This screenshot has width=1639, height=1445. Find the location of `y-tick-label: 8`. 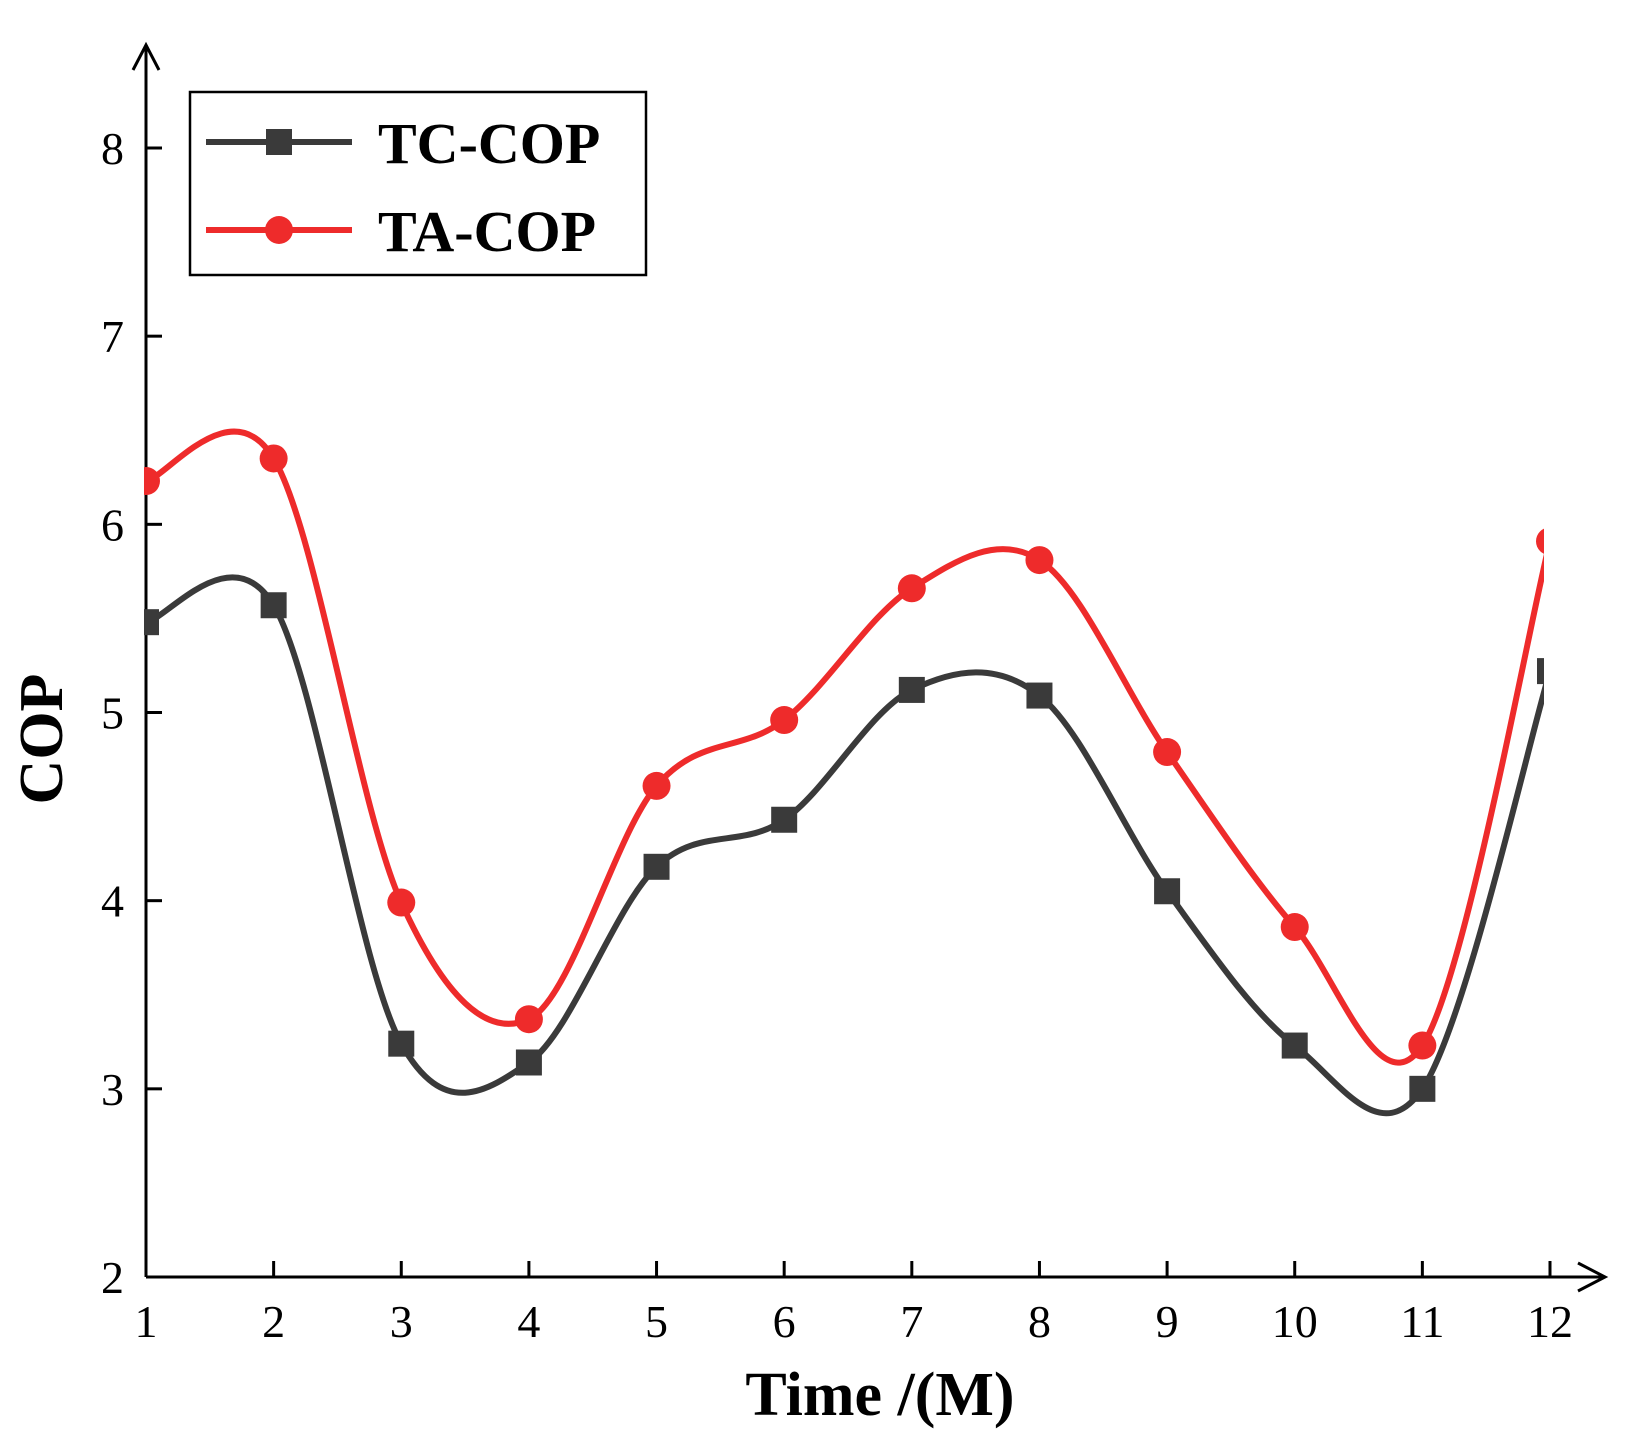

y-tick-label: 8 is located at coordinates (112, 148).